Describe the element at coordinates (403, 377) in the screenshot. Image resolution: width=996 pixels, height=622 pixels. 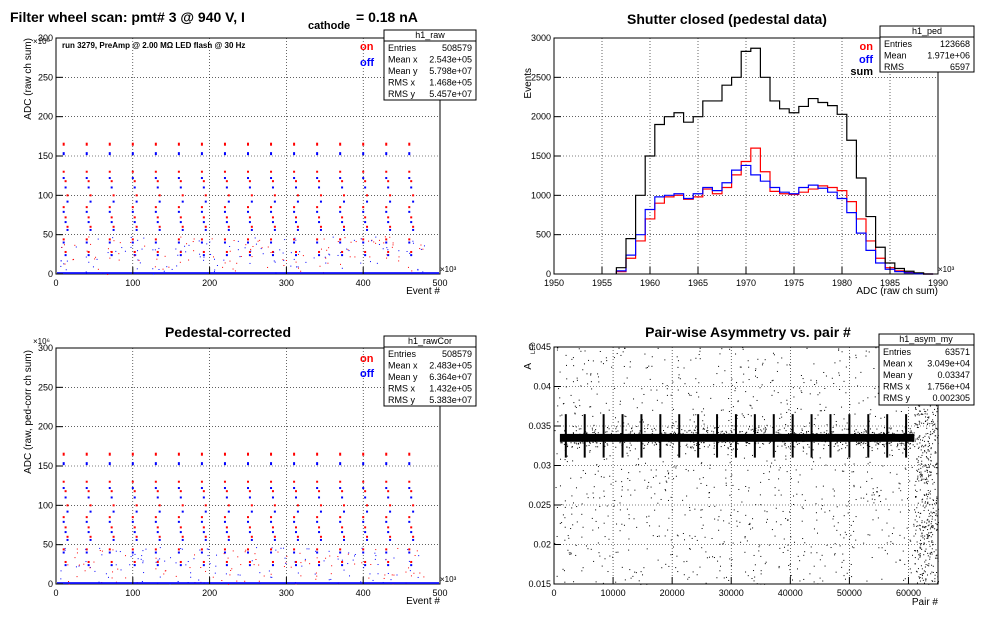
I see `cor-stats-key: Mean y` at that location.